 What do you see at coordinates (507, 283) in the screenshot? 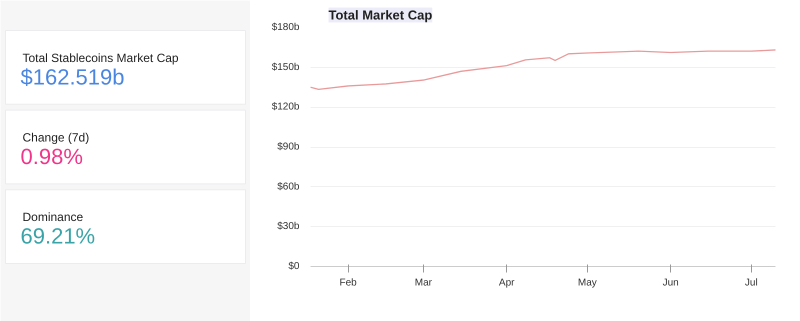
I see `x-tick-label: Apr` at bounding box center [507, 283].